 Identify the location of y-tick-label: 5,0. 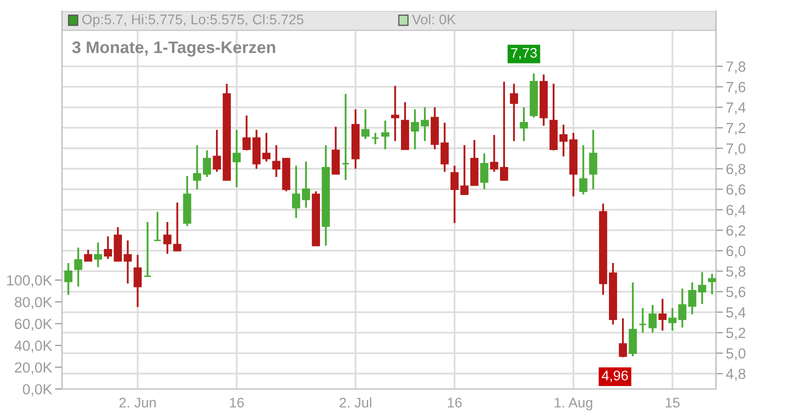
(736, 354).